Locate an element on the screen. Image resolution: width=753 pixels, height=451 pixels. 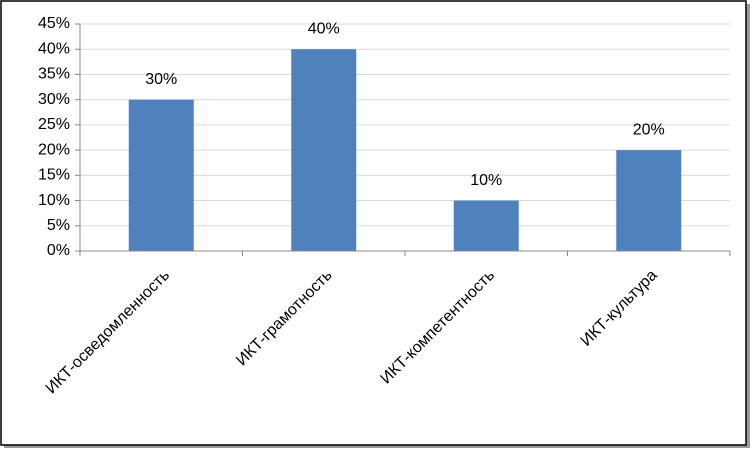
y-tick-label: 35% is located at coordinates (54, 74).